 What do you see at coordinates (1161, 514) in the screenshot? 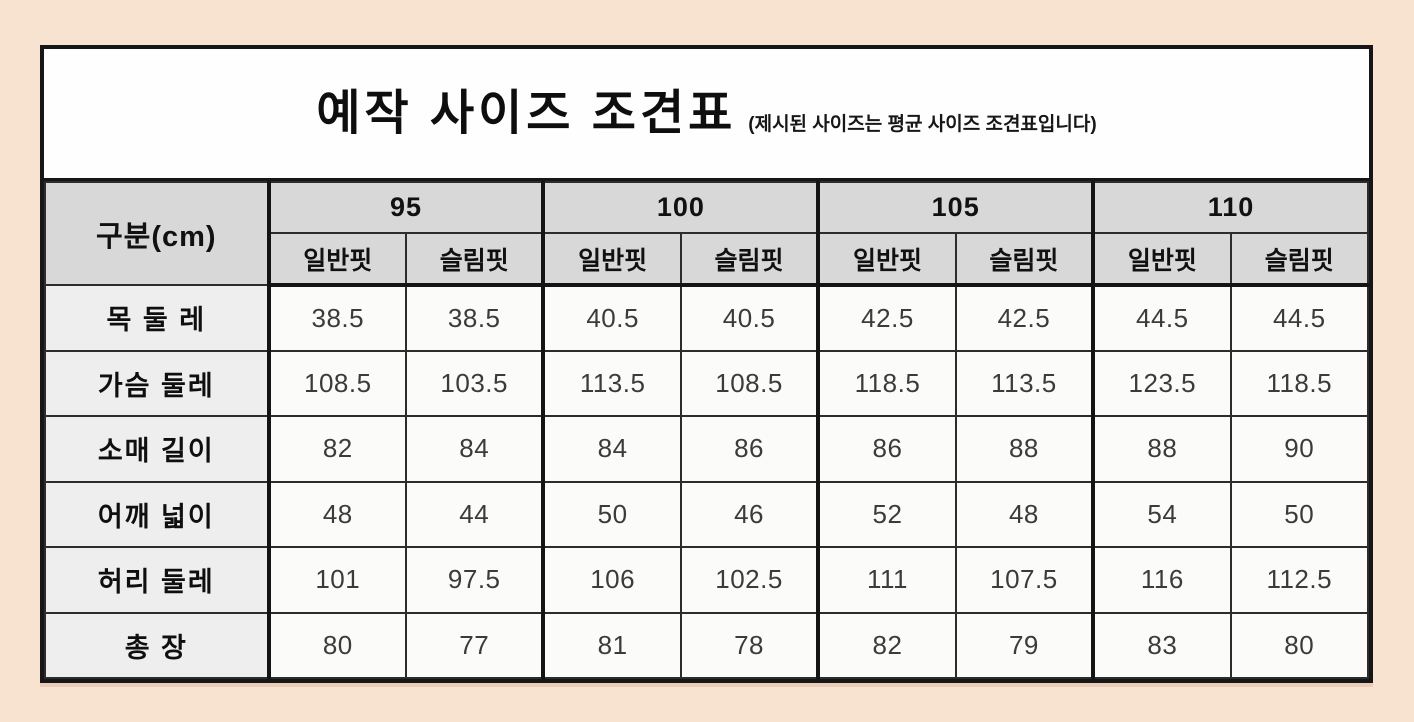
I see `value-cell: 54` at bounding box center [1161, 514].